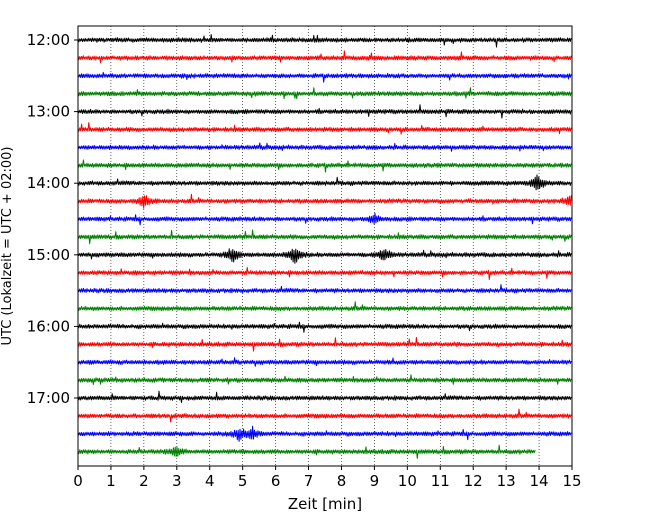 The height and width of the screenshot is (520, 650). Describe the element at coordinates (48, 183) in the screenshot. I see `y-tick-label: 14:00` at that location.